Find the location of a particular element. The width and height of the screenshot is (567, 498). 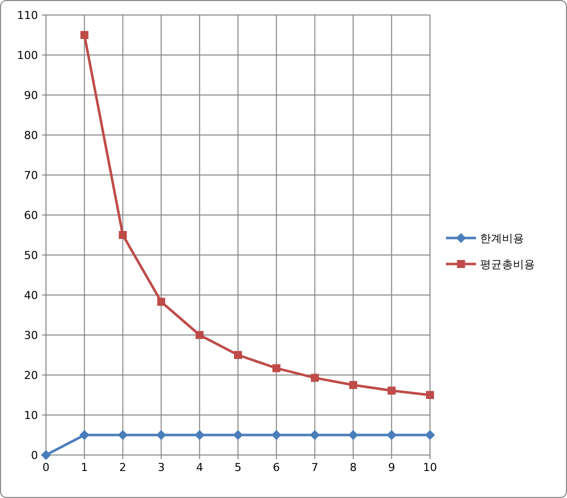

x-tick-label: 0 is located at coordinates (46, 467).